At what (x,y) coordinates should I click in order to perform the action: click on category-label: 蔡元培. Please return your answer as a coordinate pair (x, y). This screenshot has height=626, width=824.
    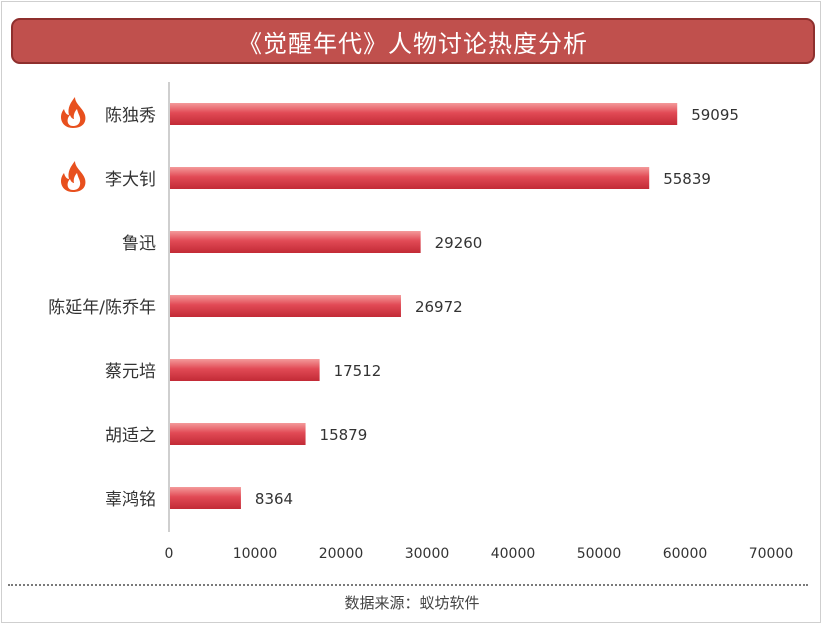
    Looking at the image, I should click on (130, 372).